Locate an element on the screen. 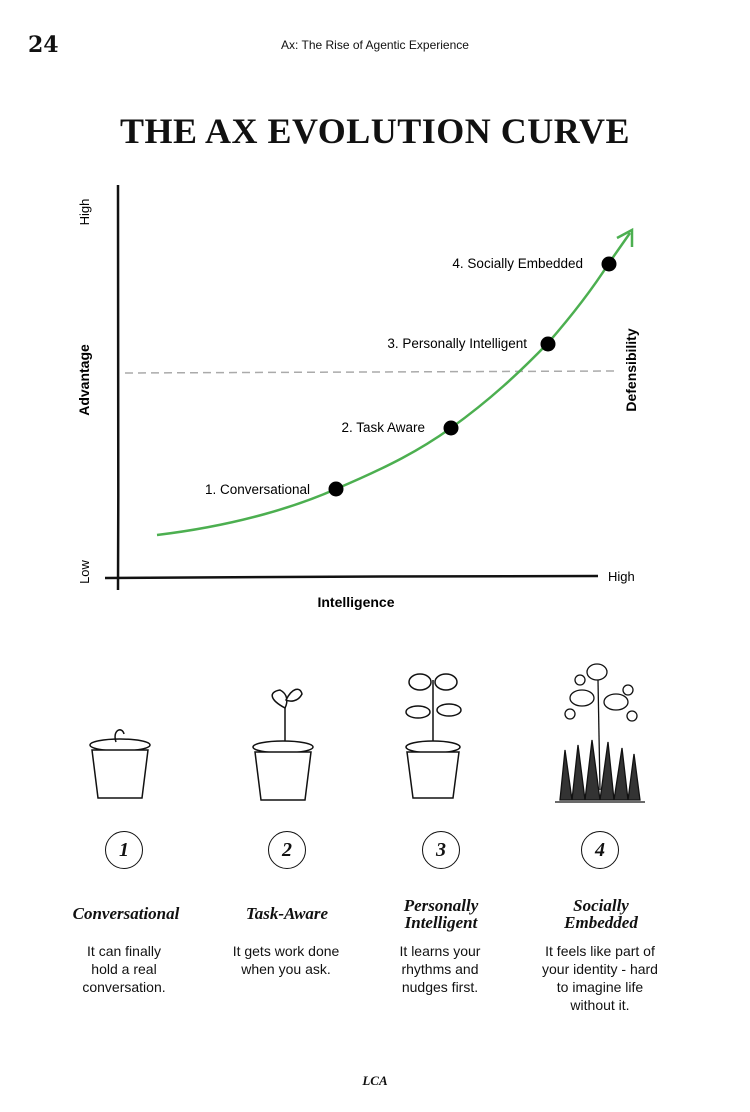 The width and height of the screenshot is (750, 1112). y-axis-label: Advantage is located at coordinates (84, 380).